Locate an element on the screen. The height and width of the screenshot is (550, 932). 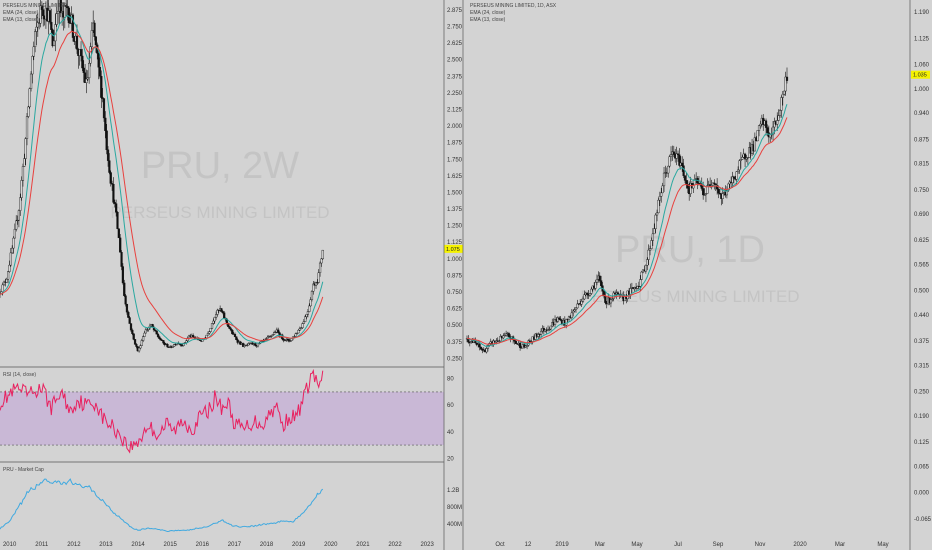
y-tick-label: 0.875 is located at coordinates (455, 276).